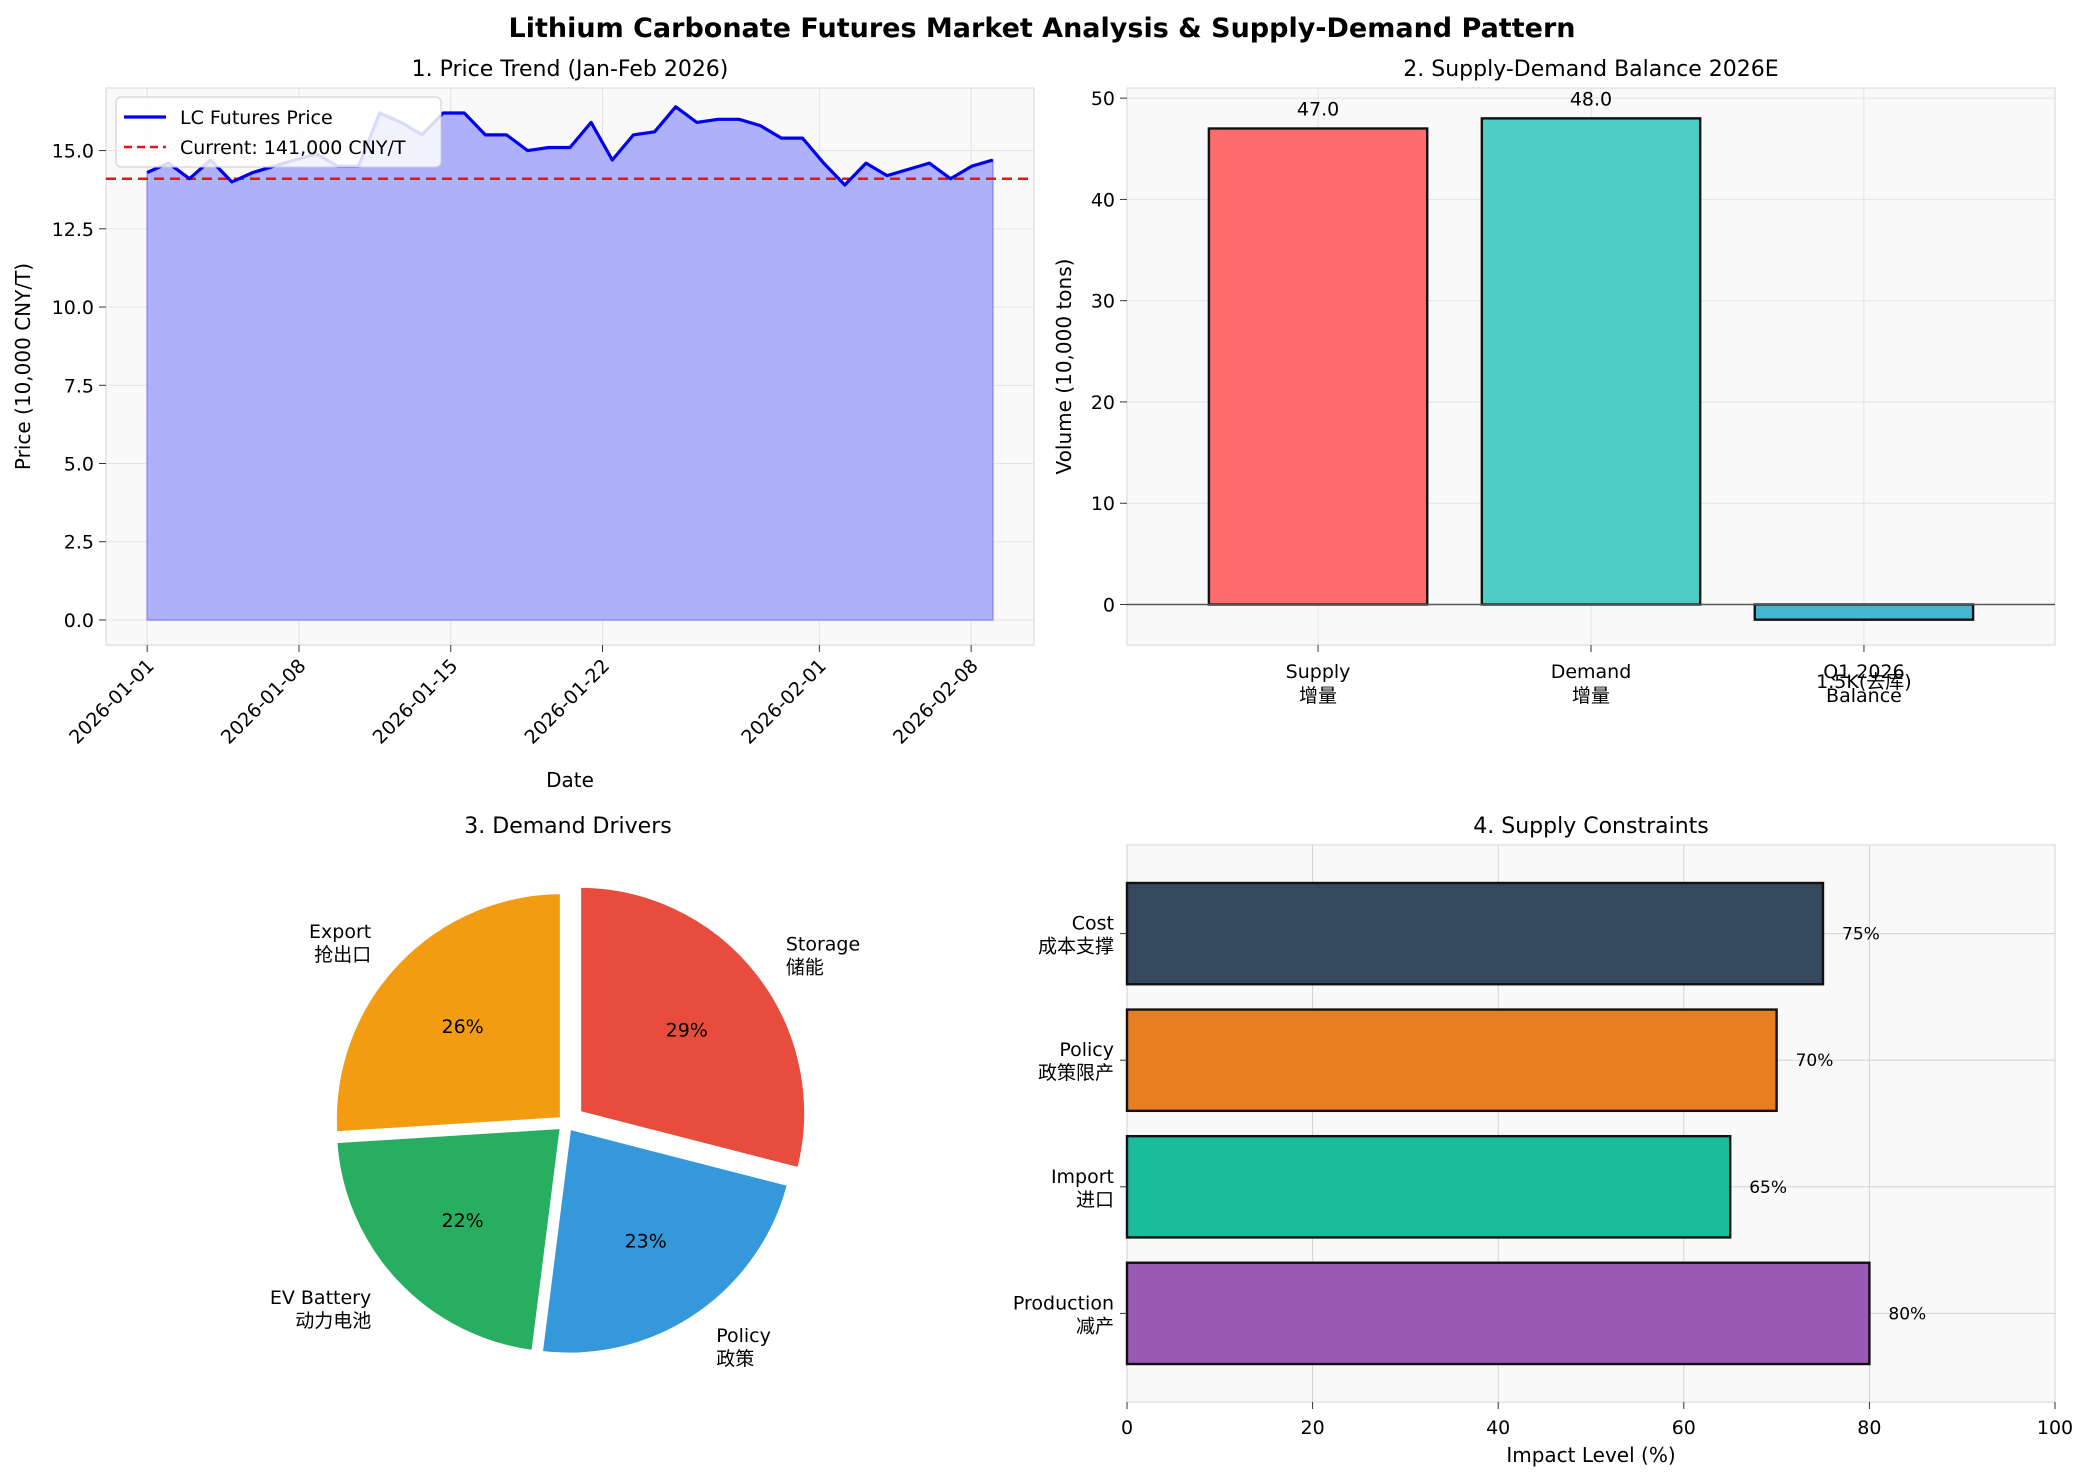 This screenshot has height=1475, width=2084. What do you see at coordinates (2055, 1428) in the screenshot?
I see `x-tick-label: 100` at bounding box center [2055, 1428].